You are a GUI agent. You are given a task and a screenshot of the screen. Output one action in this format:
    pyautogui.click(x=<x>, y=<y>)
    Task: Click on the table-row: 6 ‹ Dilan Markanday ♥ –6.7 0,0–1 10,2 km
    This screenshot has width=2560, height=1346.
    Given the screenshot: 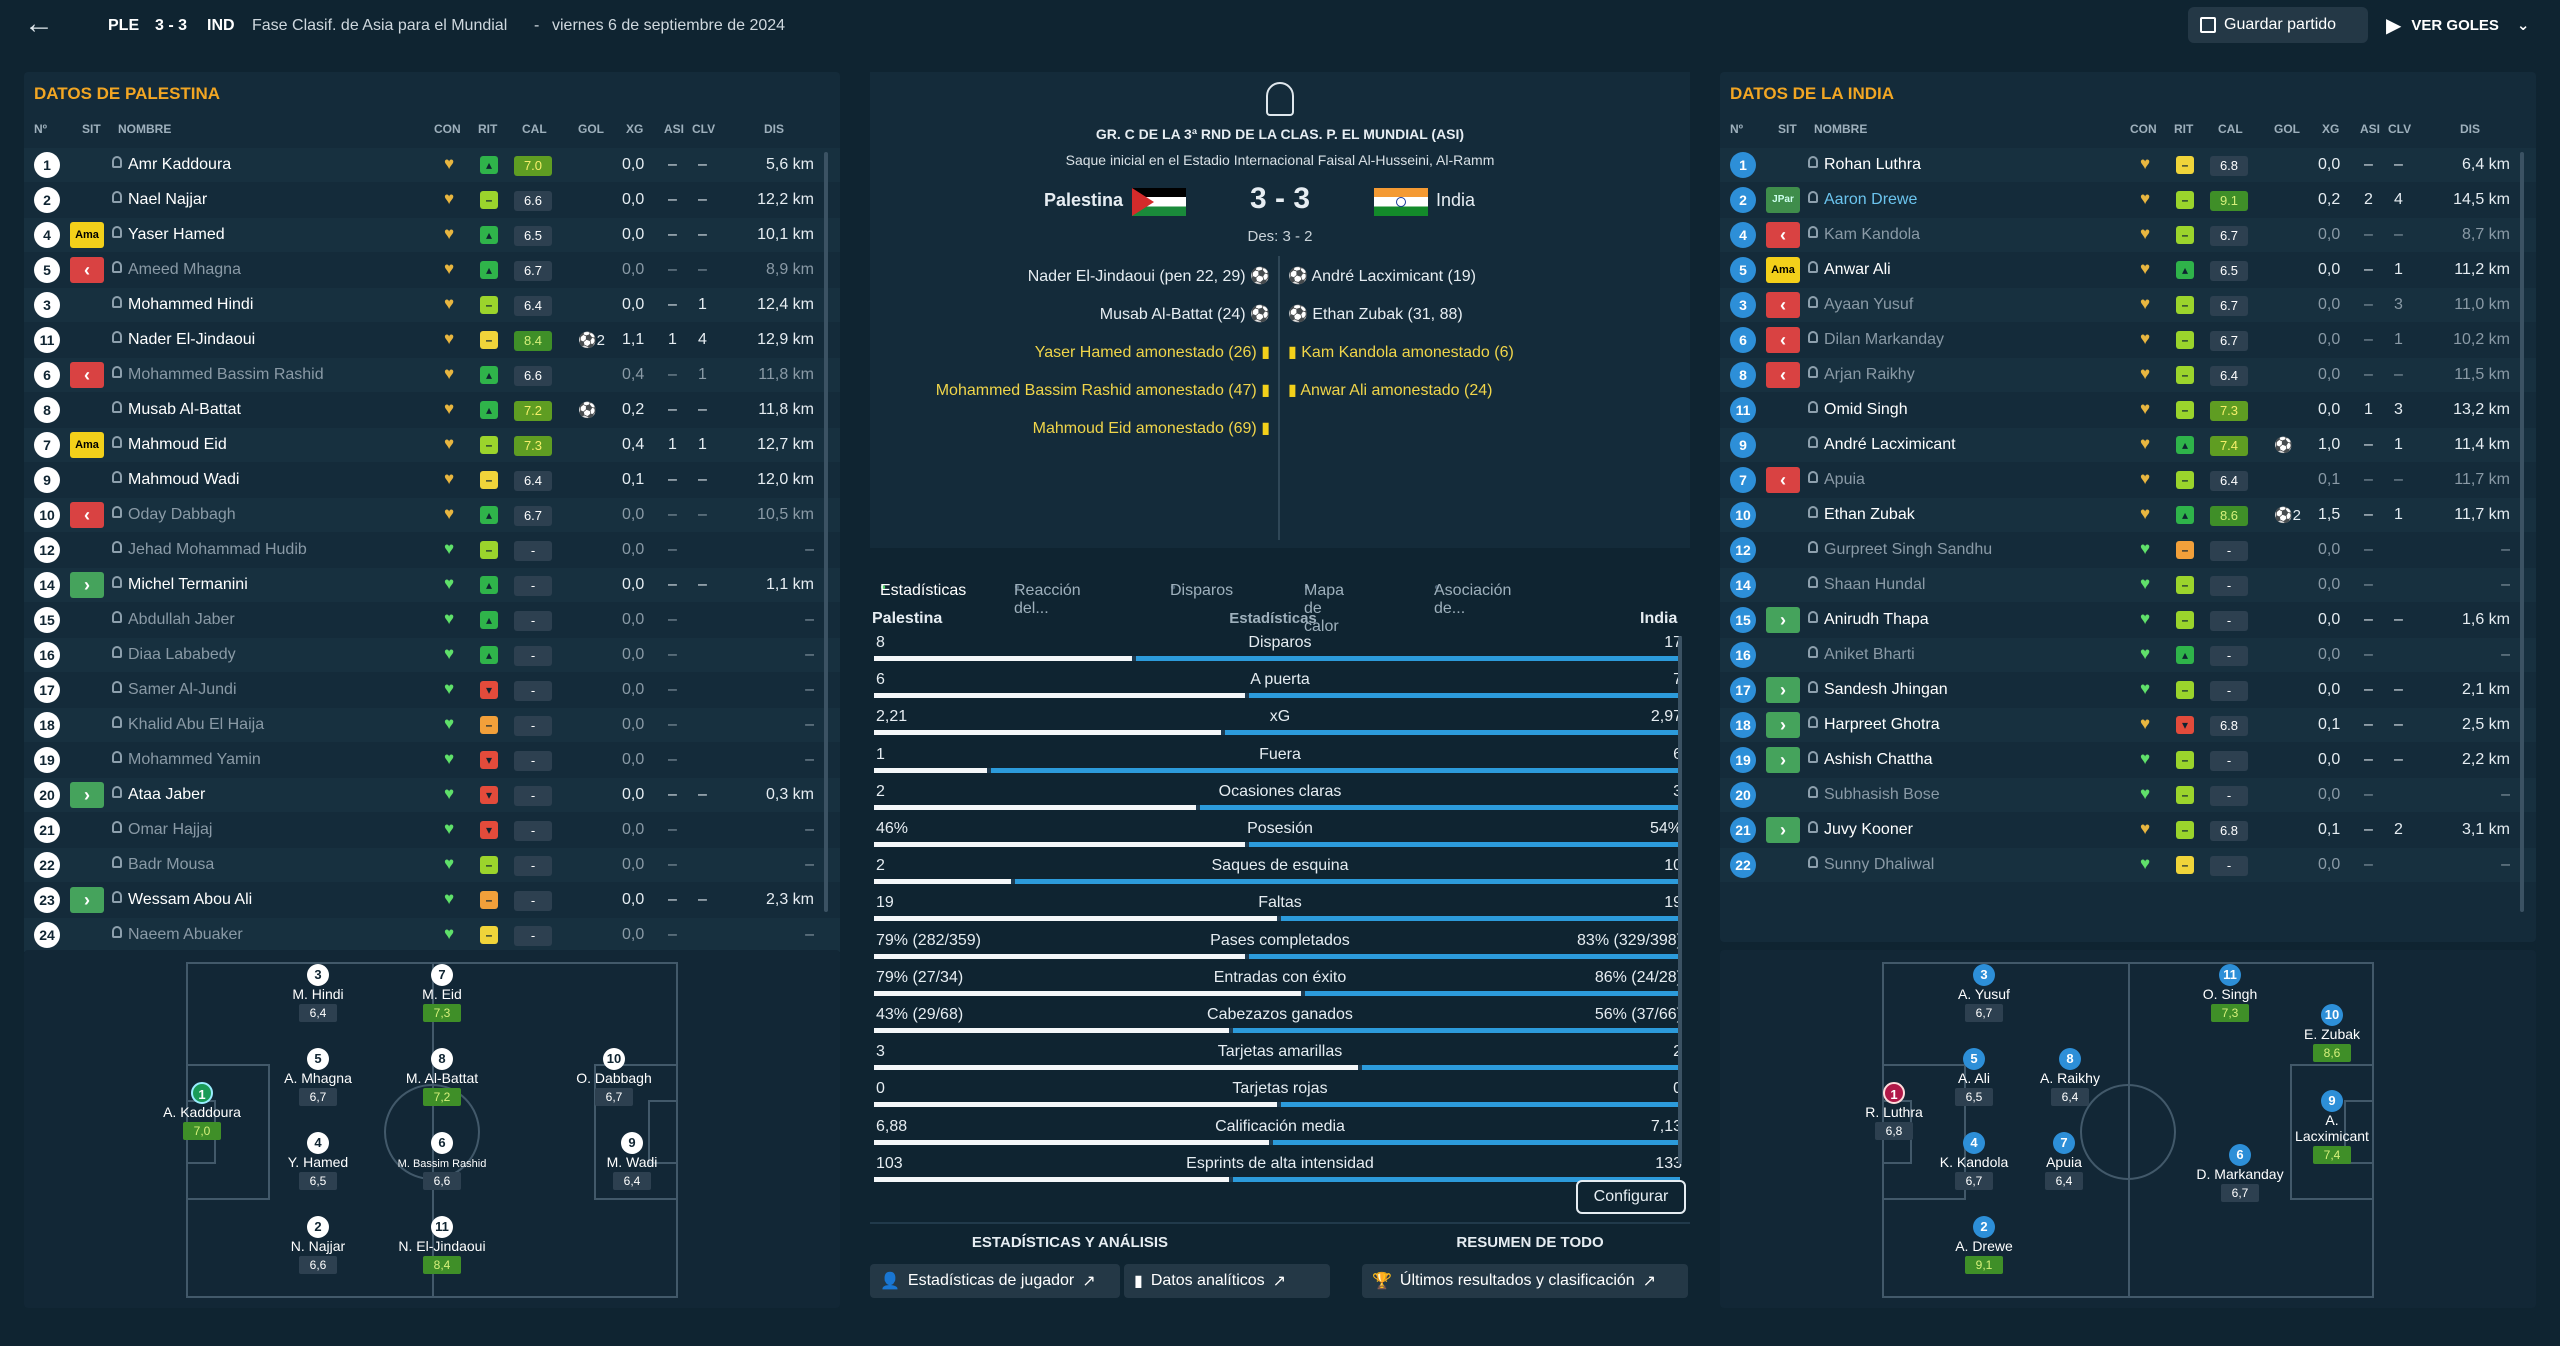 What is the action you would take?
    pyautogui.click(x=2128, y=340)
    